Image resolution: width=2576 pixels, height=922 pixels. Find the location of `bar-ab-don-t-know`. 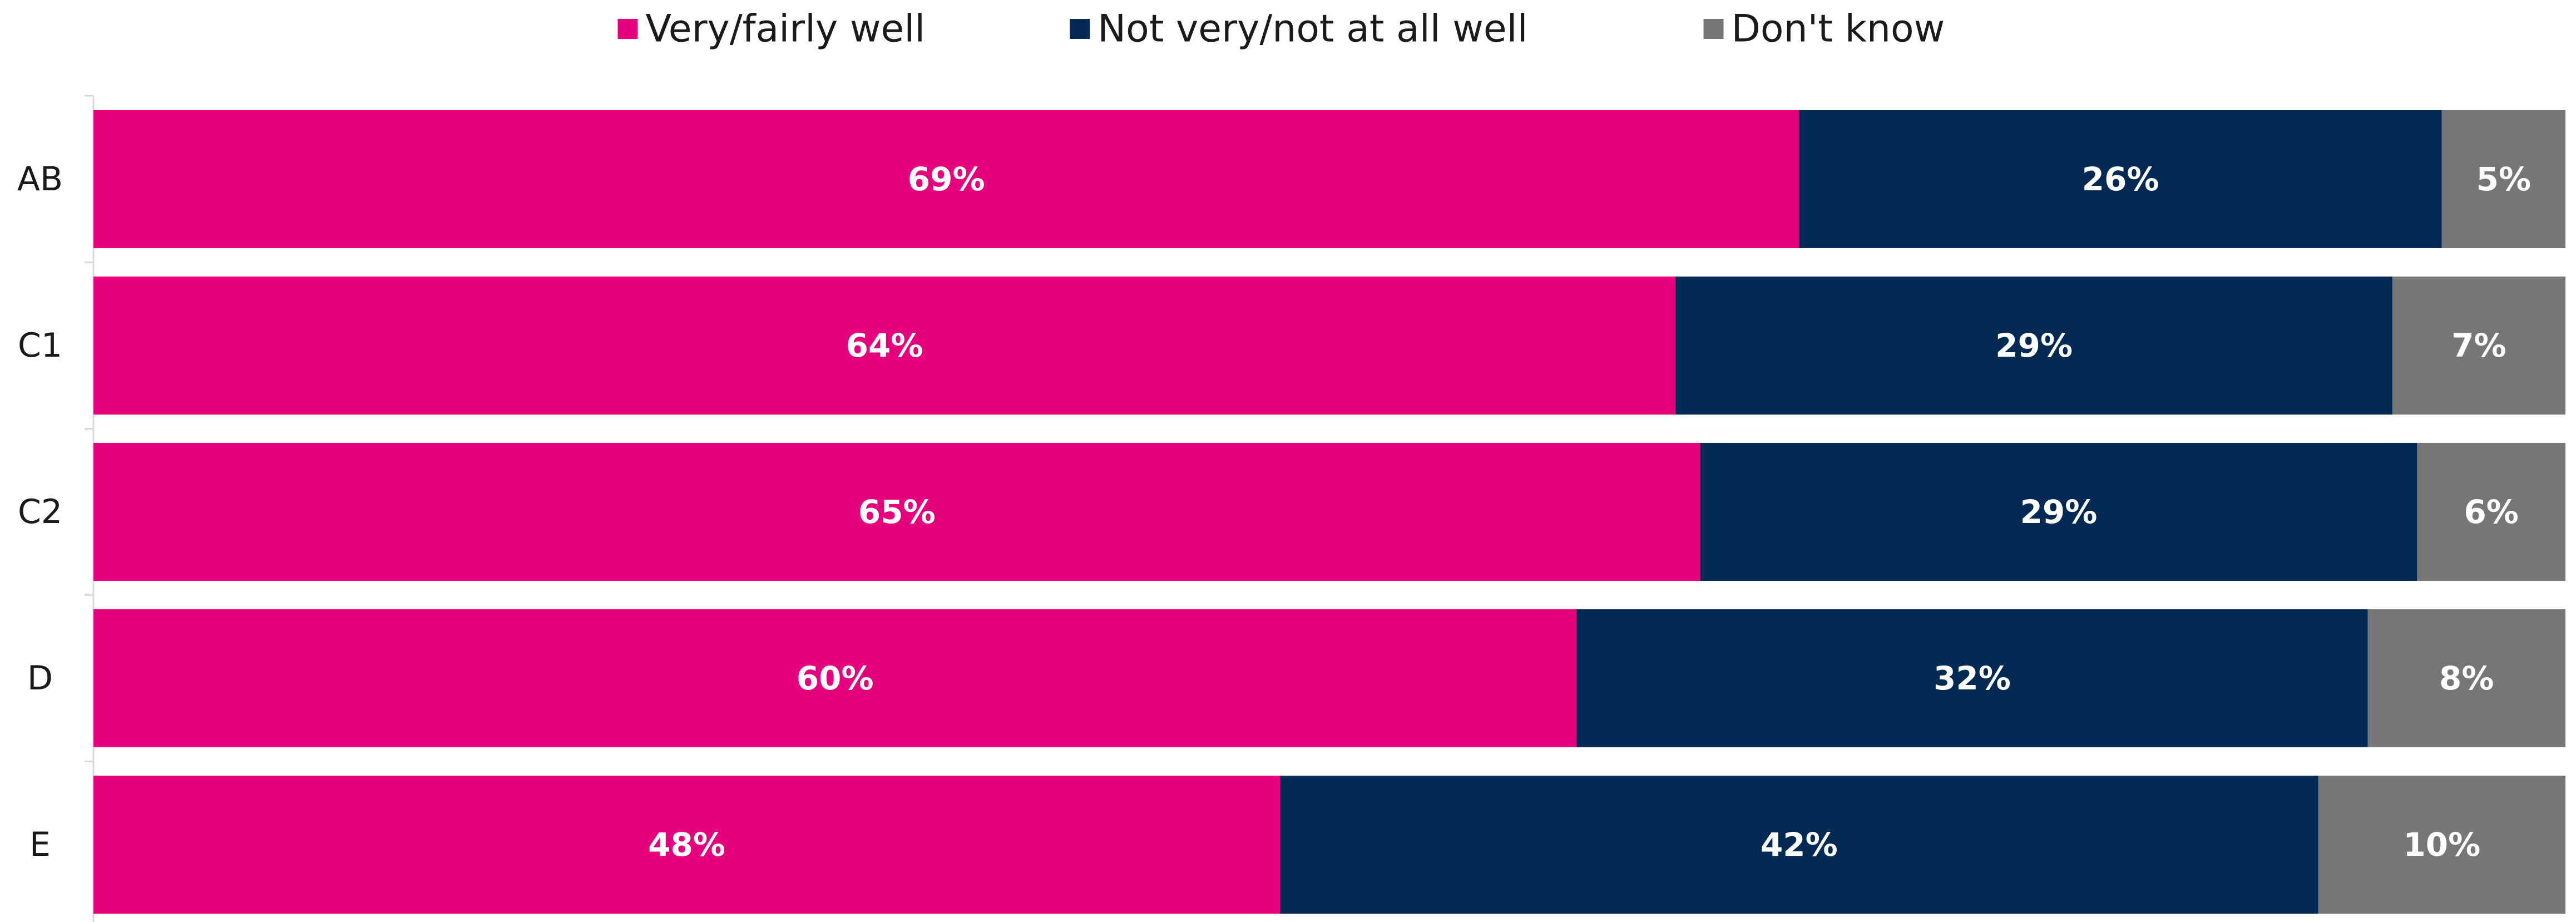

bar-ab-don-t-know is located at coordinates (2503, 179).